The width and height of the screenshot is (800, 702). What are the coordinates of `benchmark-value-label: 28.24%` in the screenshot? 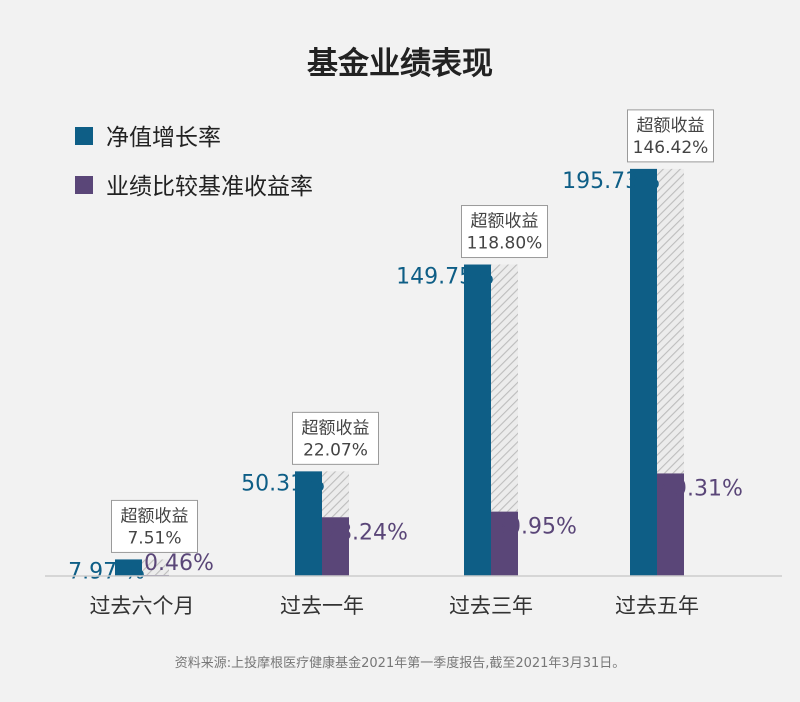 It's located at (366, 532).